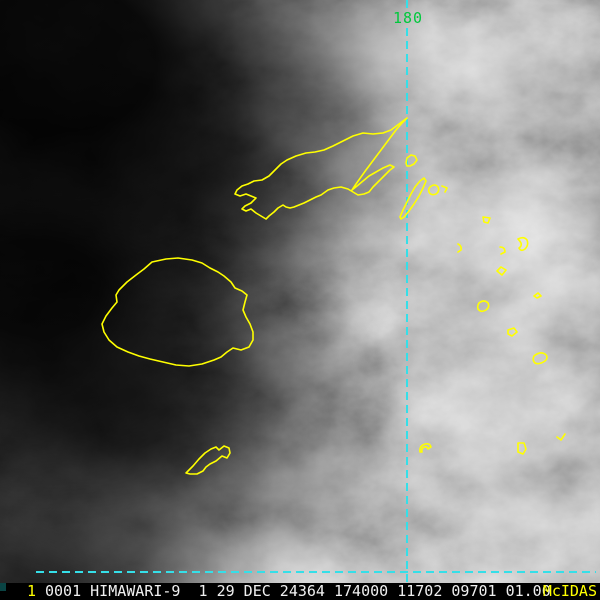 The width and height of the screenshot is (600, 600). What do you see at coordinates (32, 591) in the screenshot?
I see `frame-number: 1` at bounding box center [32, 591].